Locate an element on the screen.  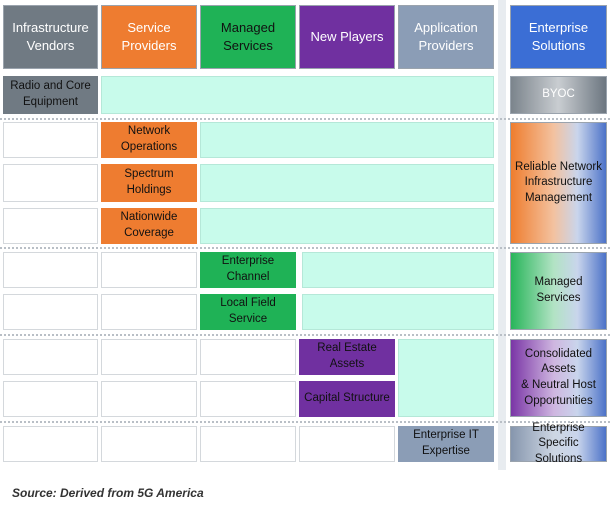
cell-capital-structure: Capital Structure is located at coordinates (347, 399).